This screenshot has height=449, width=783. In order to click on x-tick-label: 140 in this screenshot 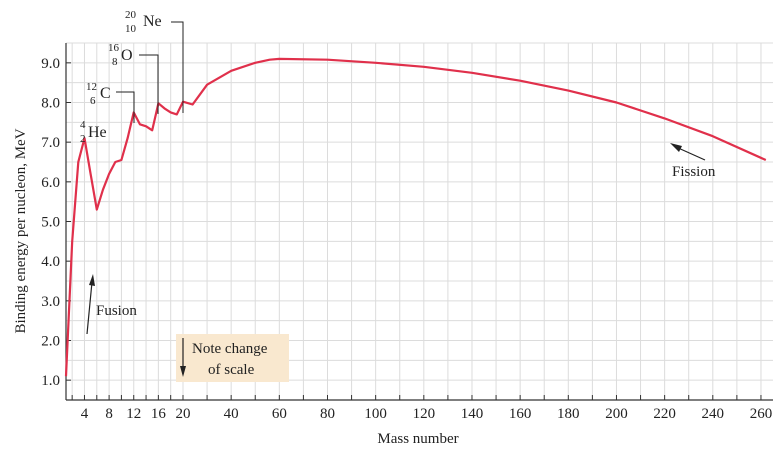, I will do `click(472, 414)`.